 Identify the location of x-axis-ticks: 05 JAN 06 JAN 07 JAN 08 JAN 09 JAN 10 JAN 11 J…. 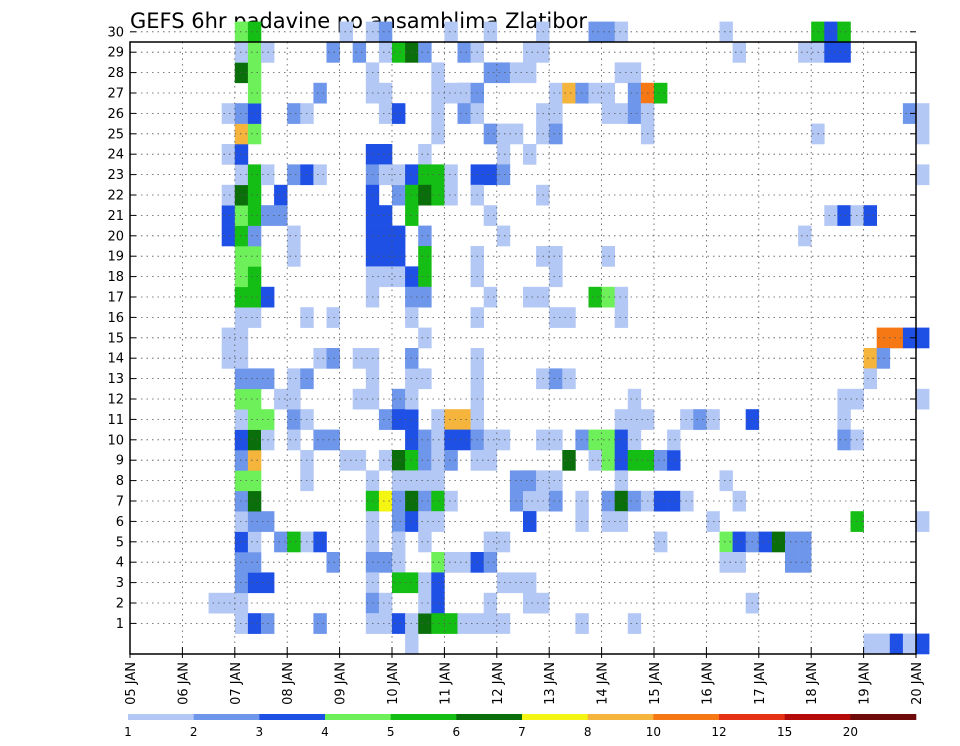
(524, 676).